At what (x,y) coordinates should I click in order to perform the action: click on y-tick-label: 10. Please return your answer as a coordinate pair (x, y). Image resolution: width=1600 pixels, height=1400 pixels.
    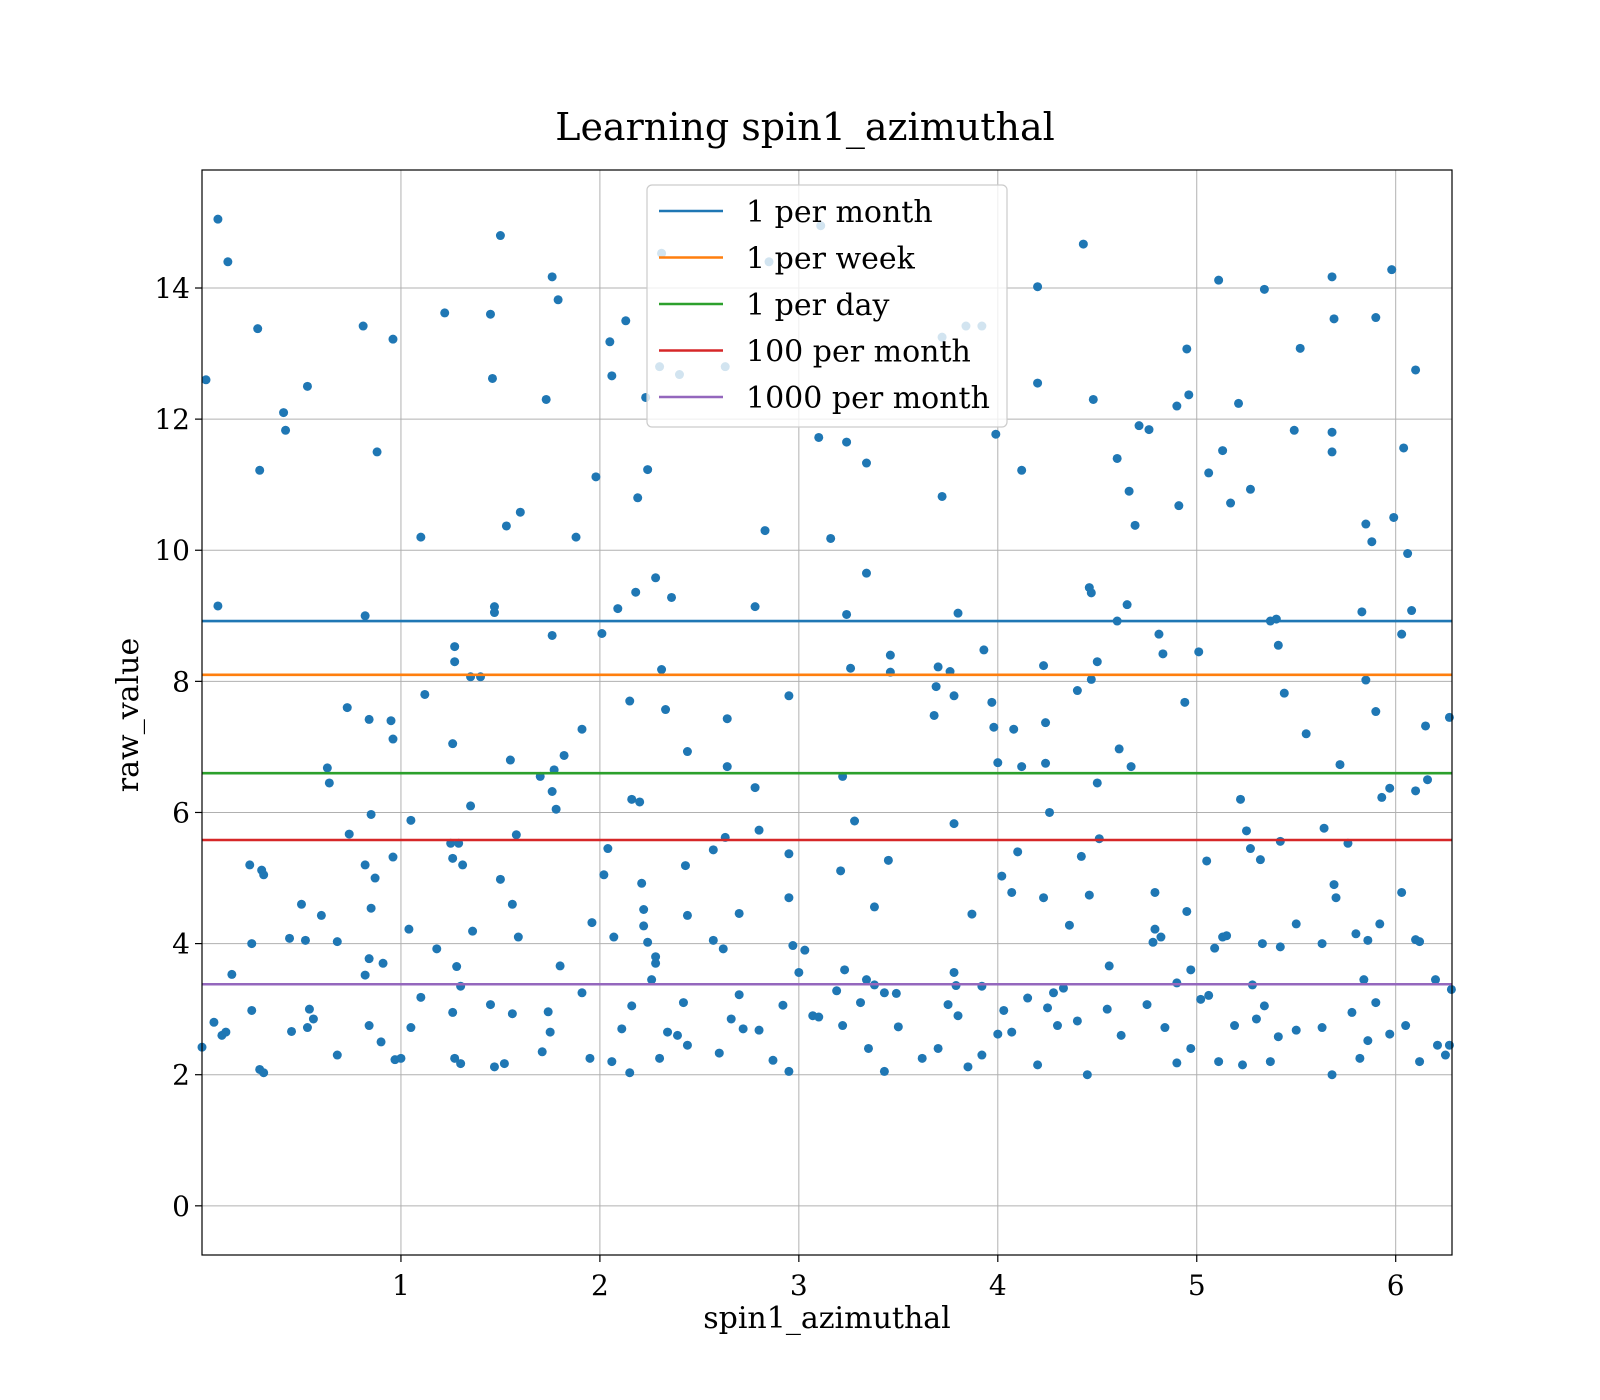
    Looking at the image, I should click on (172, 550).